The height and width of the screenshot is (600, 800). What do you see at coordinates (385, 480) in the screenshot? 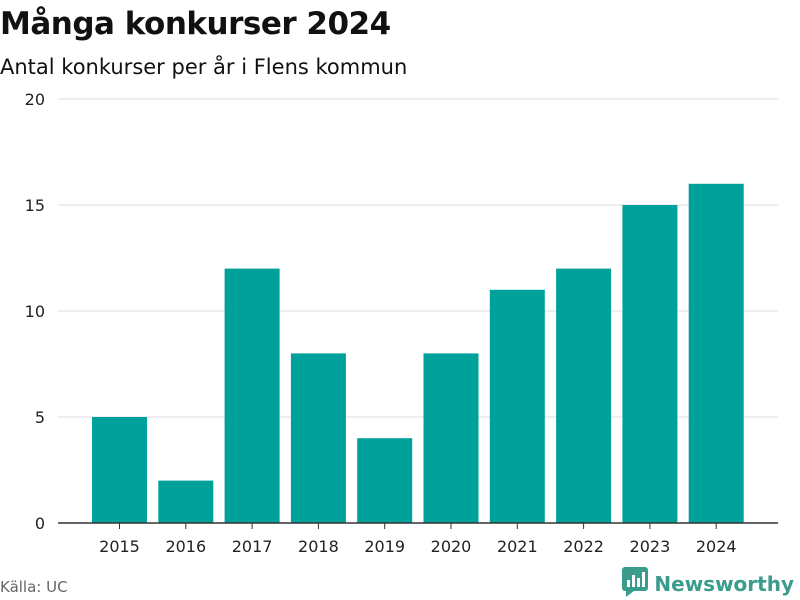
I see `bar-2019` at bounding box center [385, 480].